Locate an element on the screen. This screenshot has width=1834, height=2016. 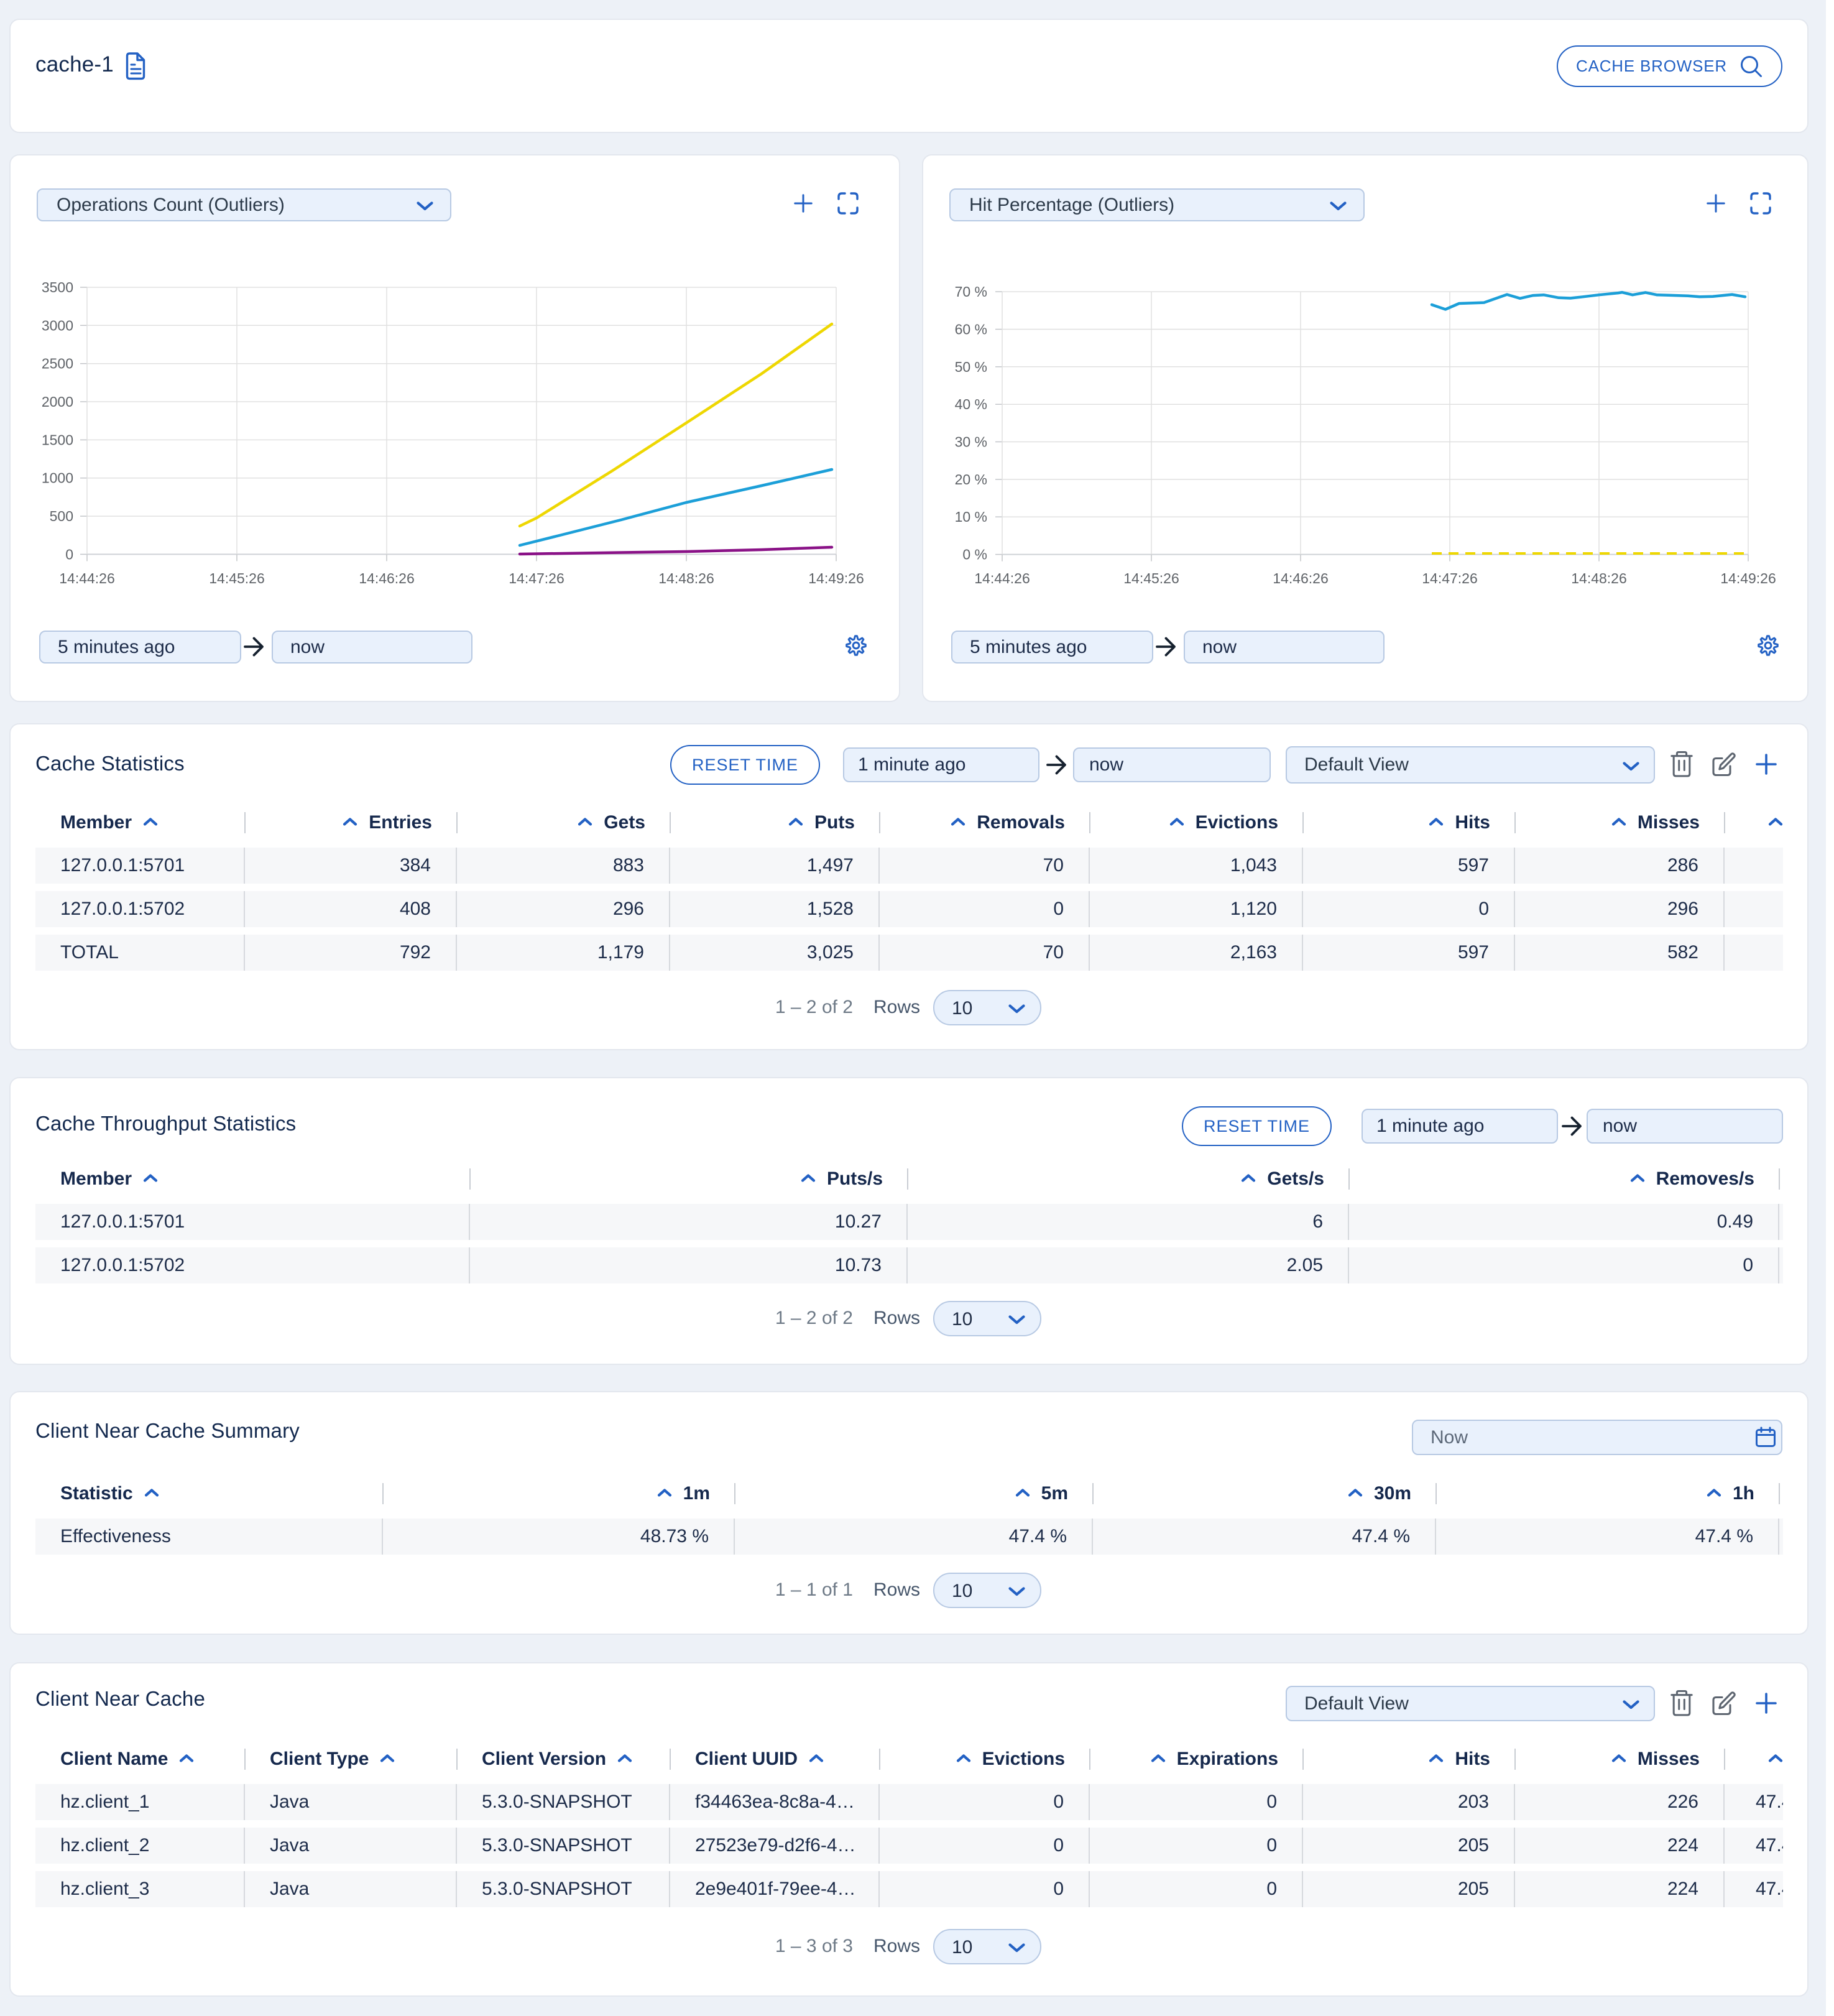
svg-text: 40 % is located at coordinates (971, 404).